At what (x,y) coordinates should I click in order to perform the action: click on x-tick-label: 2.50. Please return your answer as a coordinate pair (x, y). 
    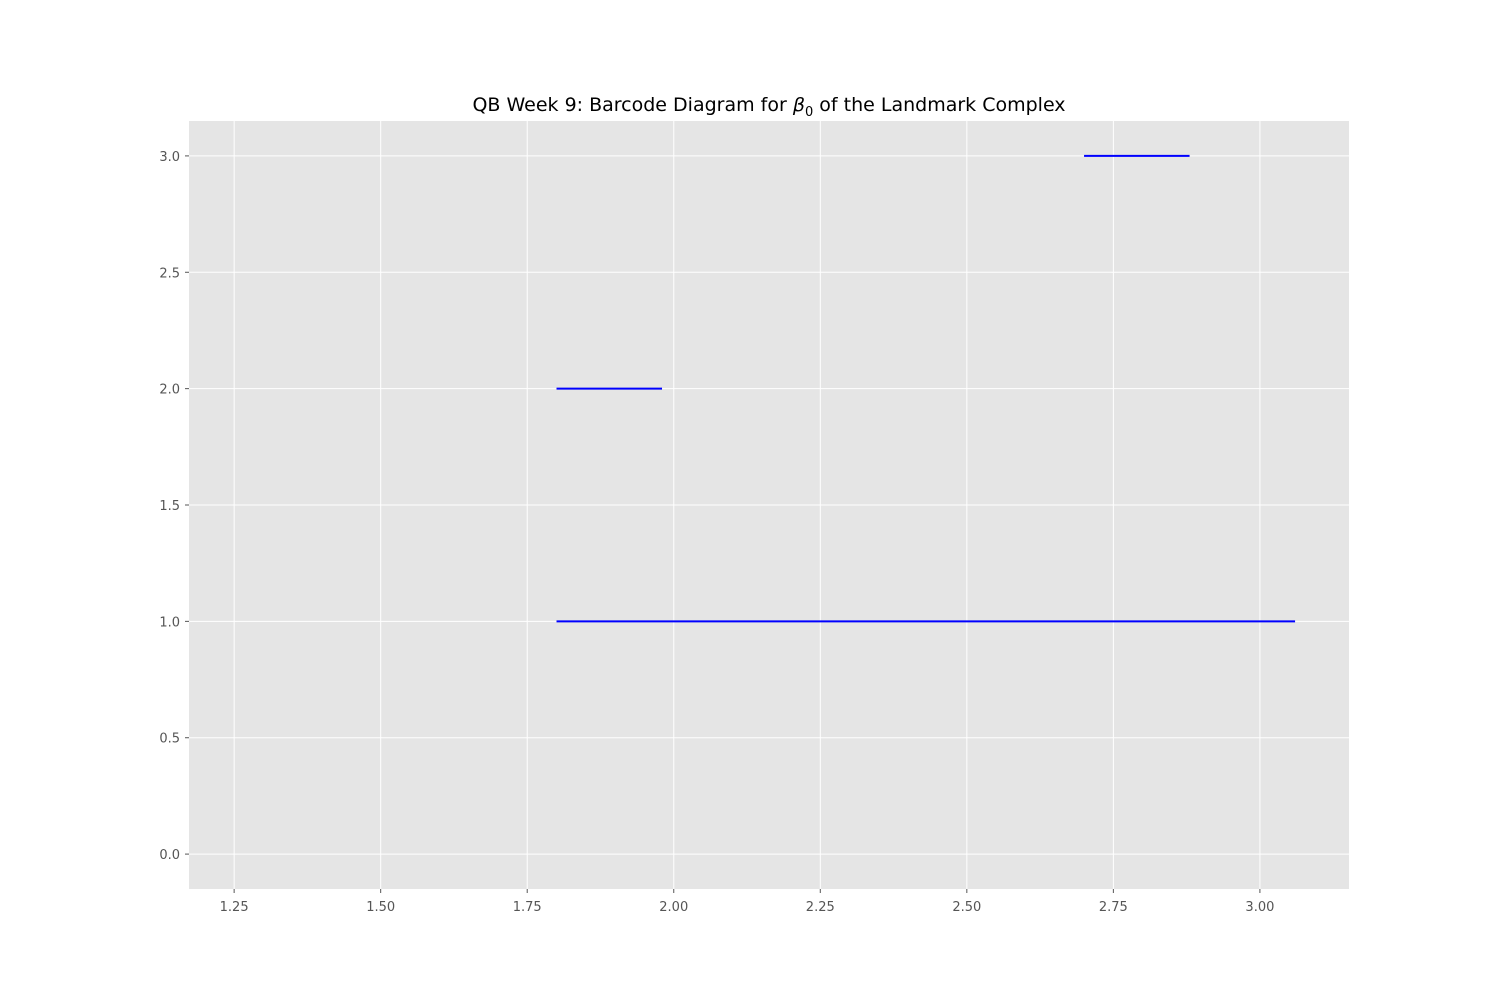
    Looking at the image, I should click on (966, 907).